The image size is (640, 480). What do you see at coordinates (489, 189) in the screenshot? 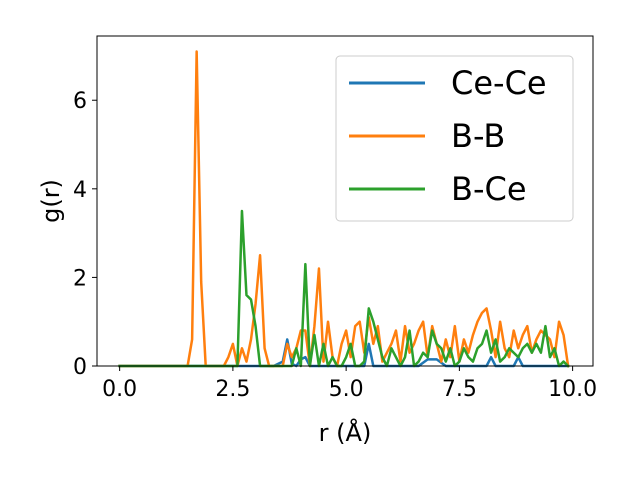
I see `legend-label-b-ce: B-Ce` at bounding box center [489, 189].